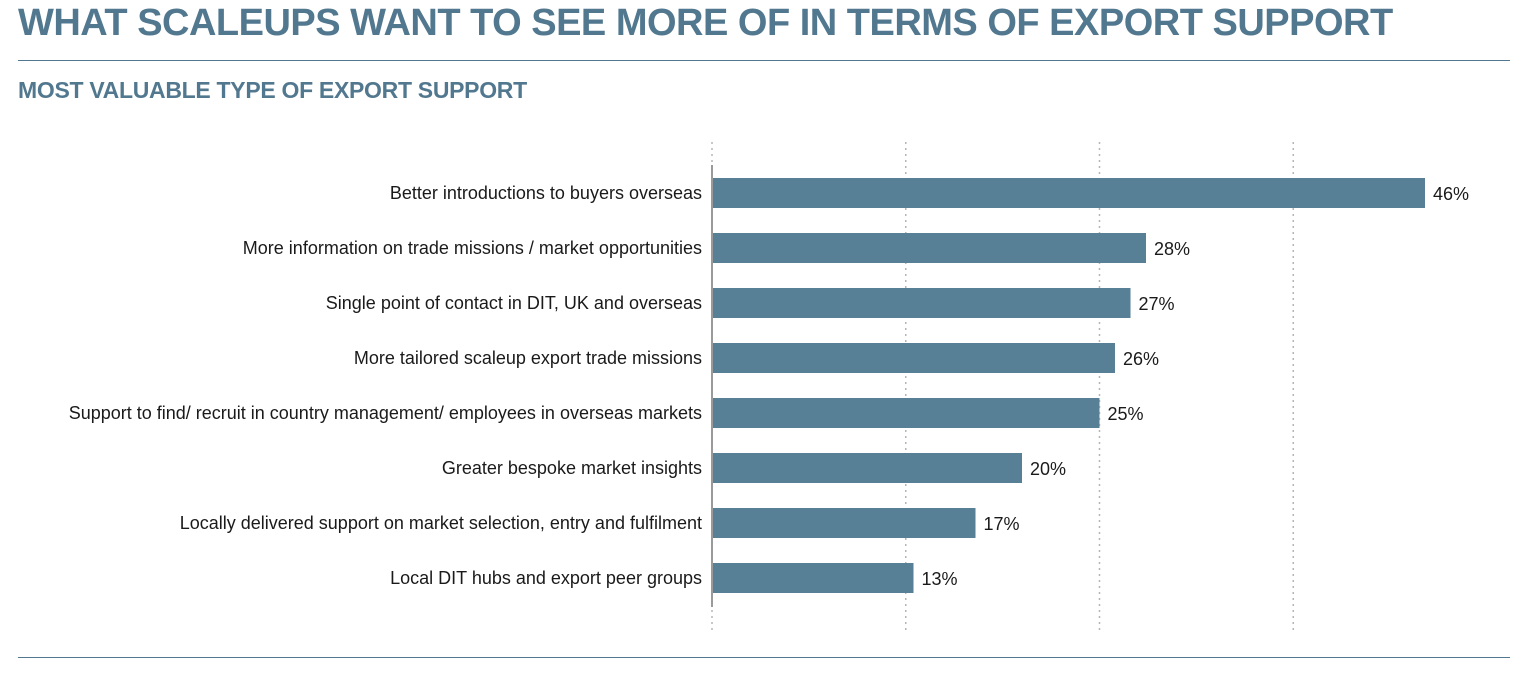  Describe the element at coordinates (1451, 194) in the screenshot. I see `value-label-0: 46%` at that location.